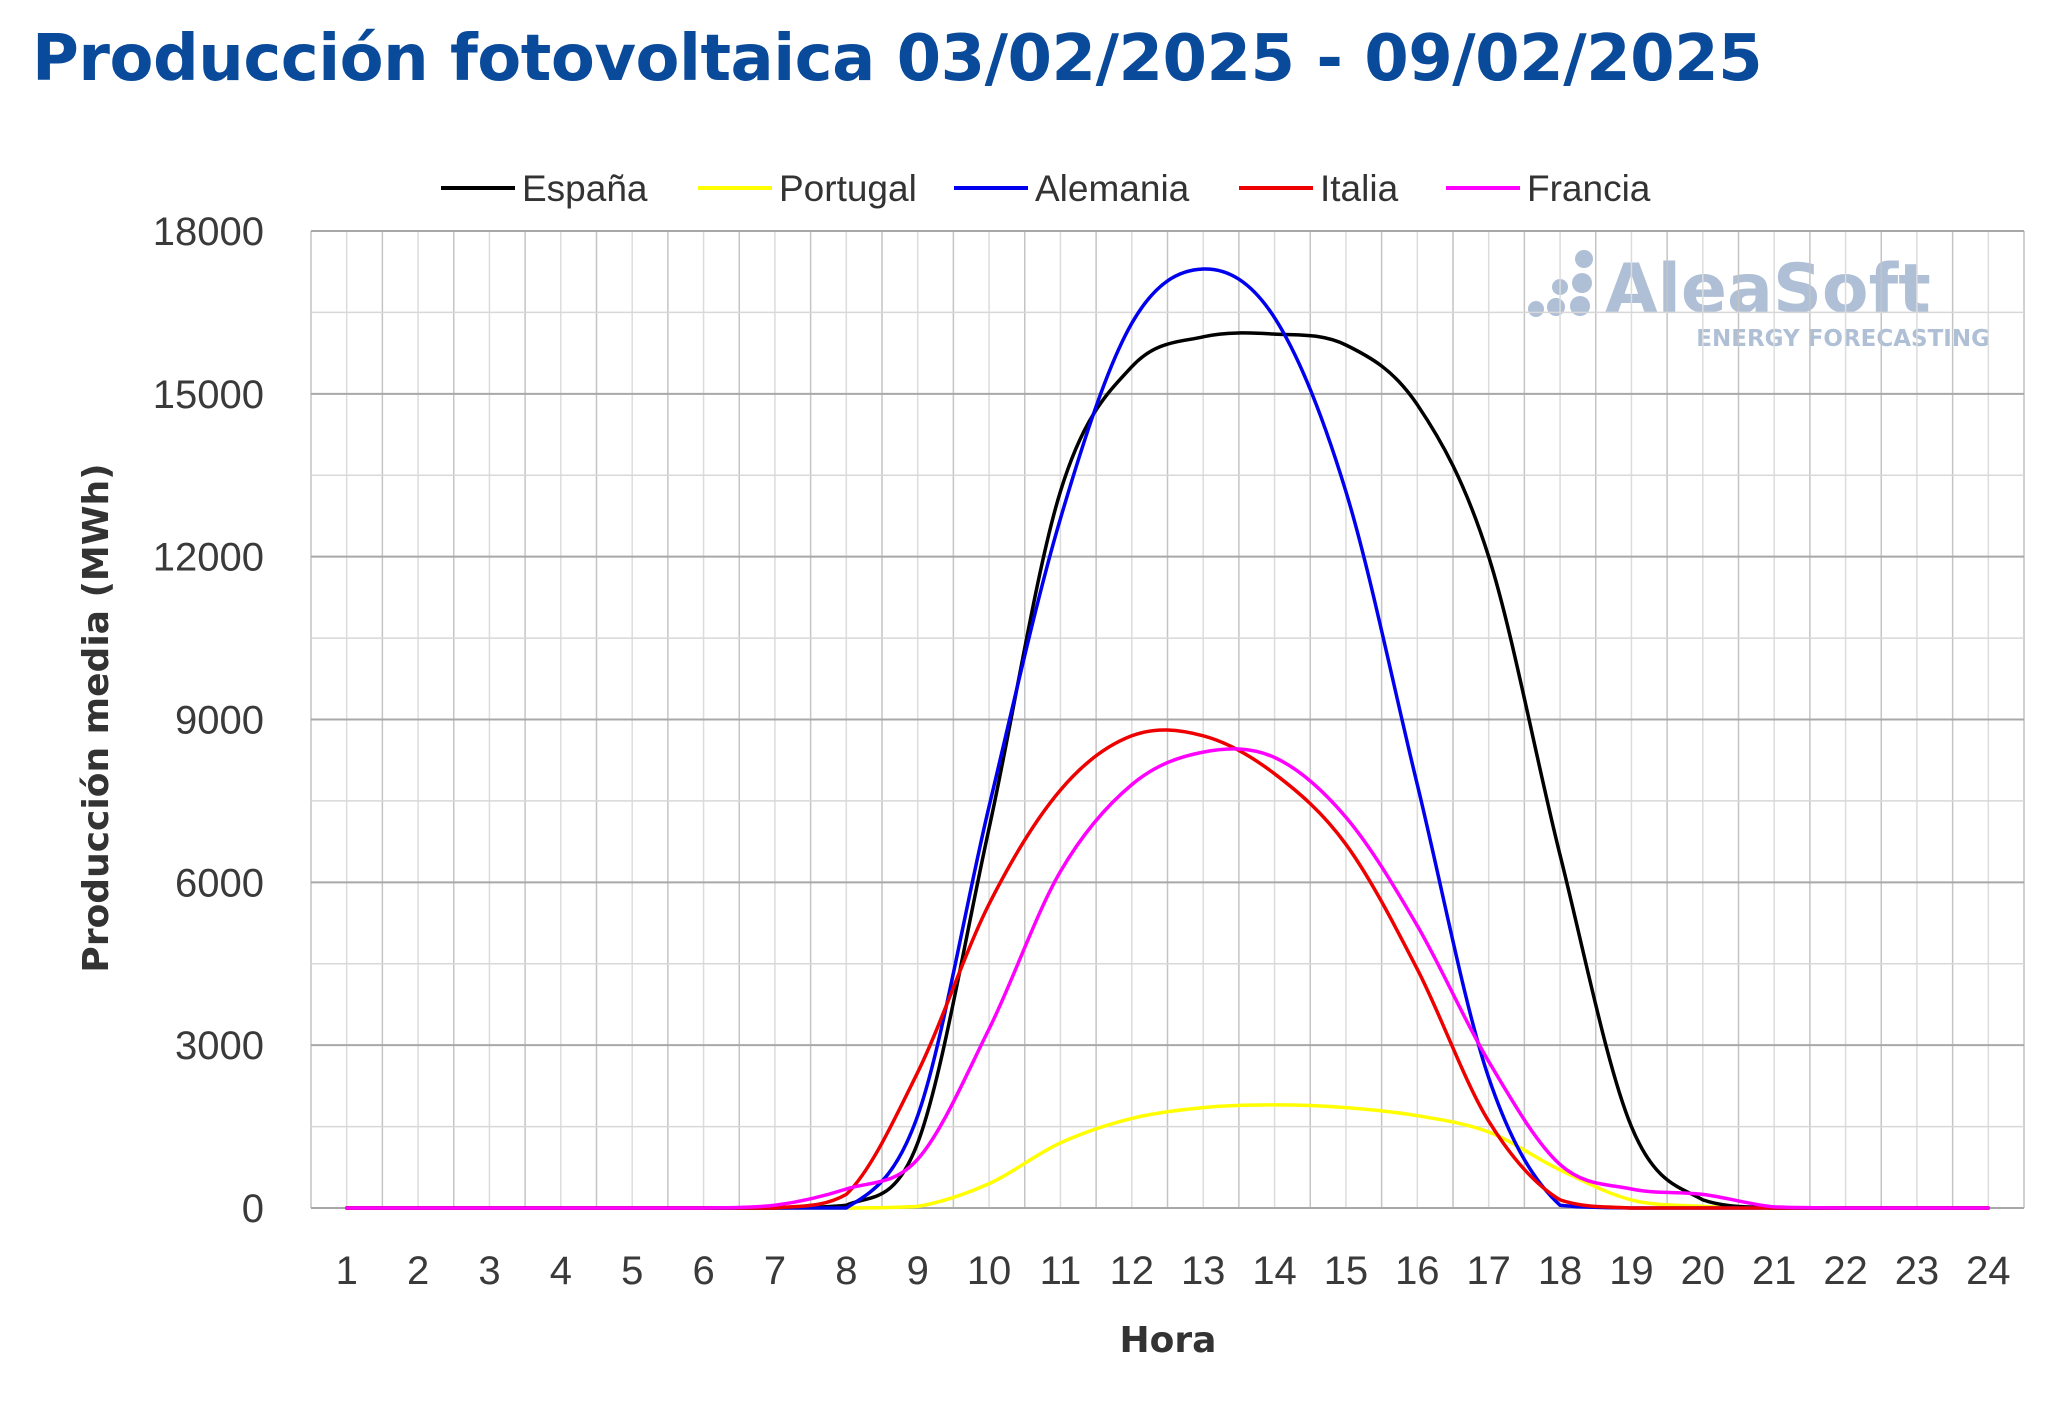 This screenshot has height=1426, width=2048. Describe the element at coordinates (848, 188) in the screenshot. I see `legend-label: Portugal` at that location.